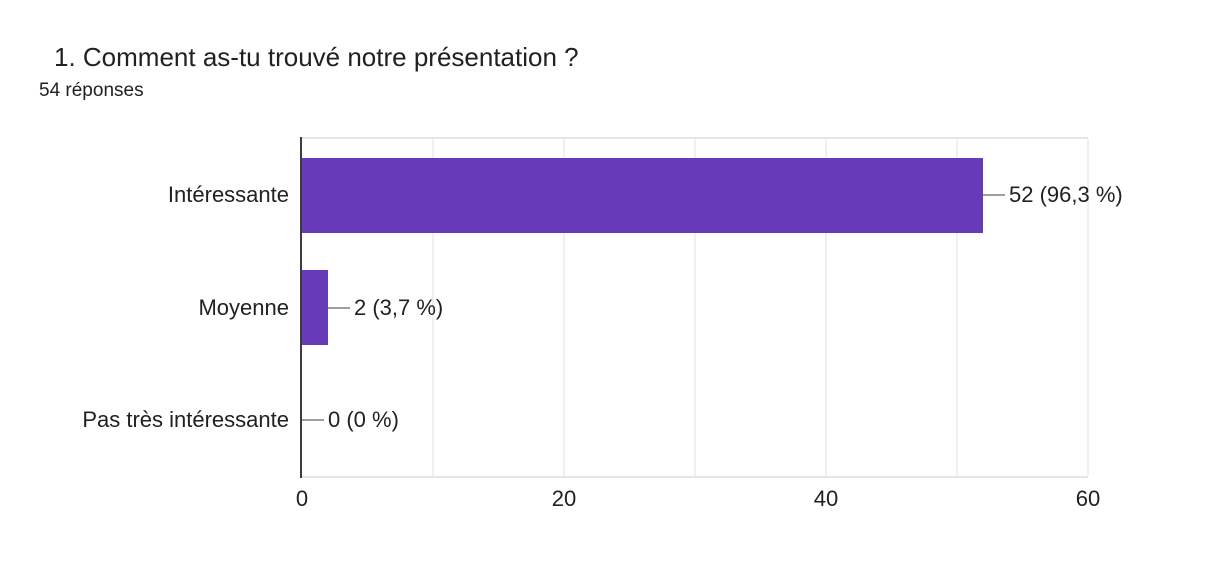 Image resolution: width=1211 pixels, height=576 pixels. What do you see at coordinates (1088, 498) in the screenshot?
I see `x-axis-tick-label: 60` at bounding box center [1088, 498].